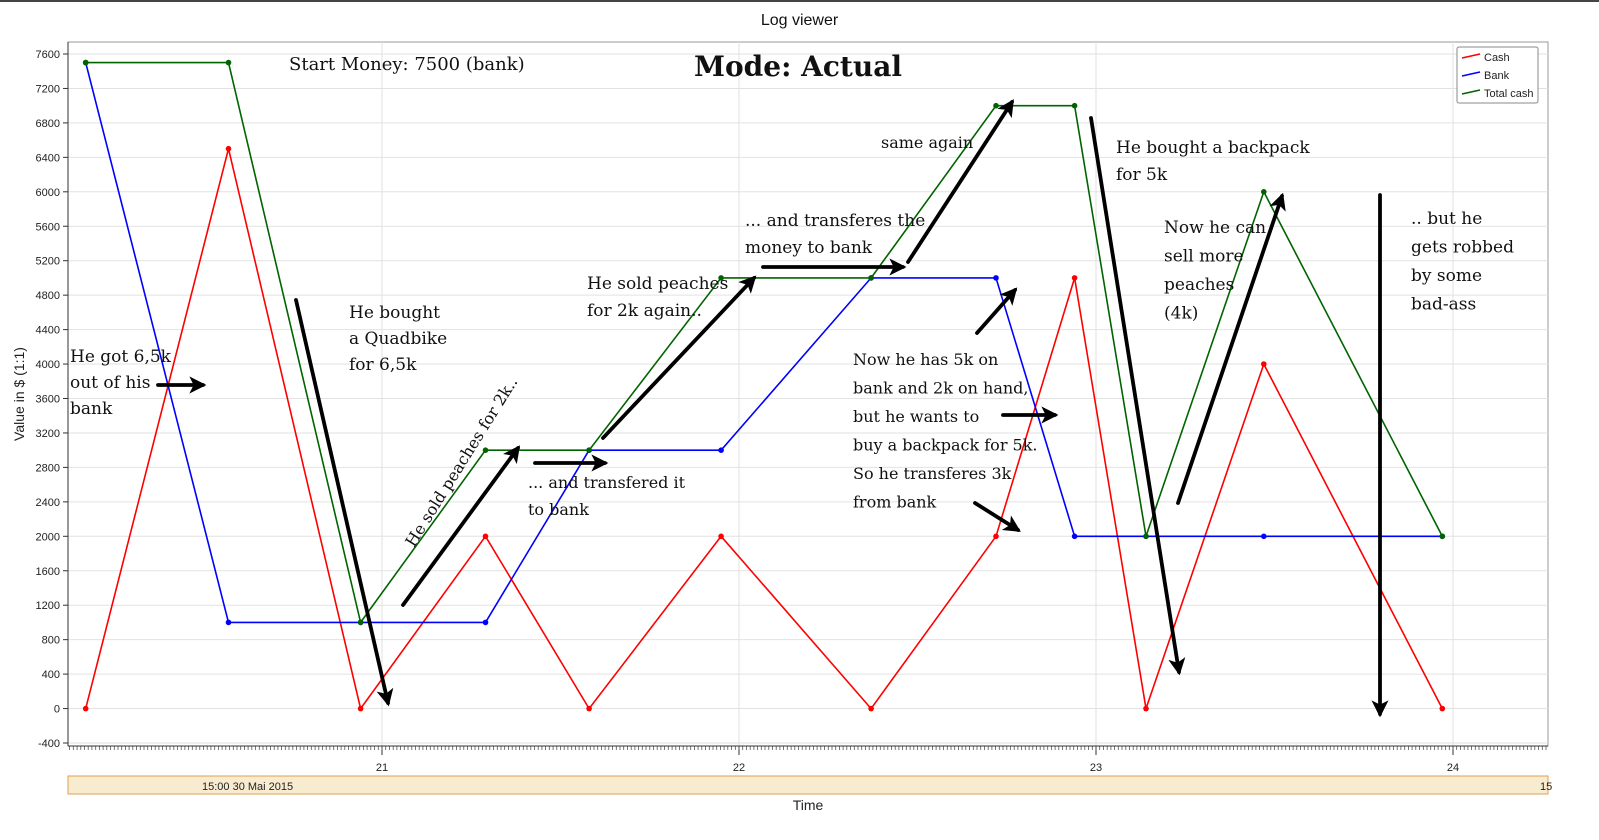 The height and width of the screenshot is (840, 1599). What do you see at coordinates (110, 383) in the screenshot?
I see `annotation-got-65k: out of his` at bounding box center [110, 383].